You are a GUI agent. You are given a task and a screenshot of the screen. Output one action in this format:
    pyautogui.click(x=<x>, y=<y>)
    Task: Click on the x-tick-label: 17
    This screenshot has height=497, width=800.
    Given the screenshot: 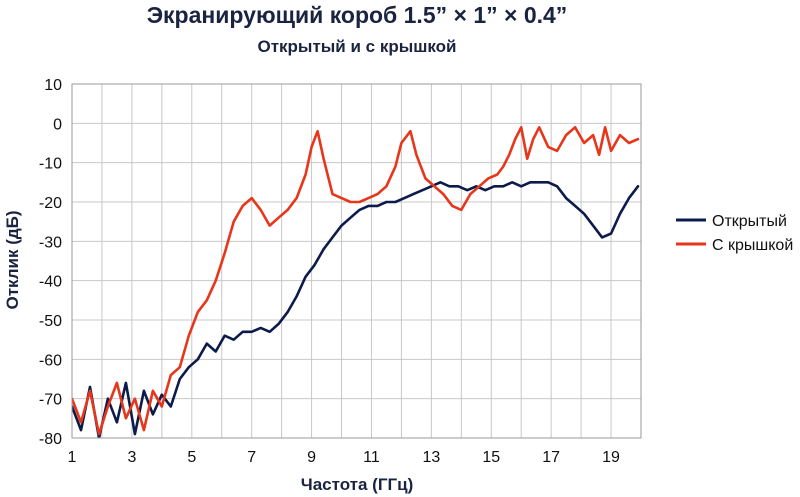 What is the action you would take?
    pyautogui.click(x=551, y=457)
    